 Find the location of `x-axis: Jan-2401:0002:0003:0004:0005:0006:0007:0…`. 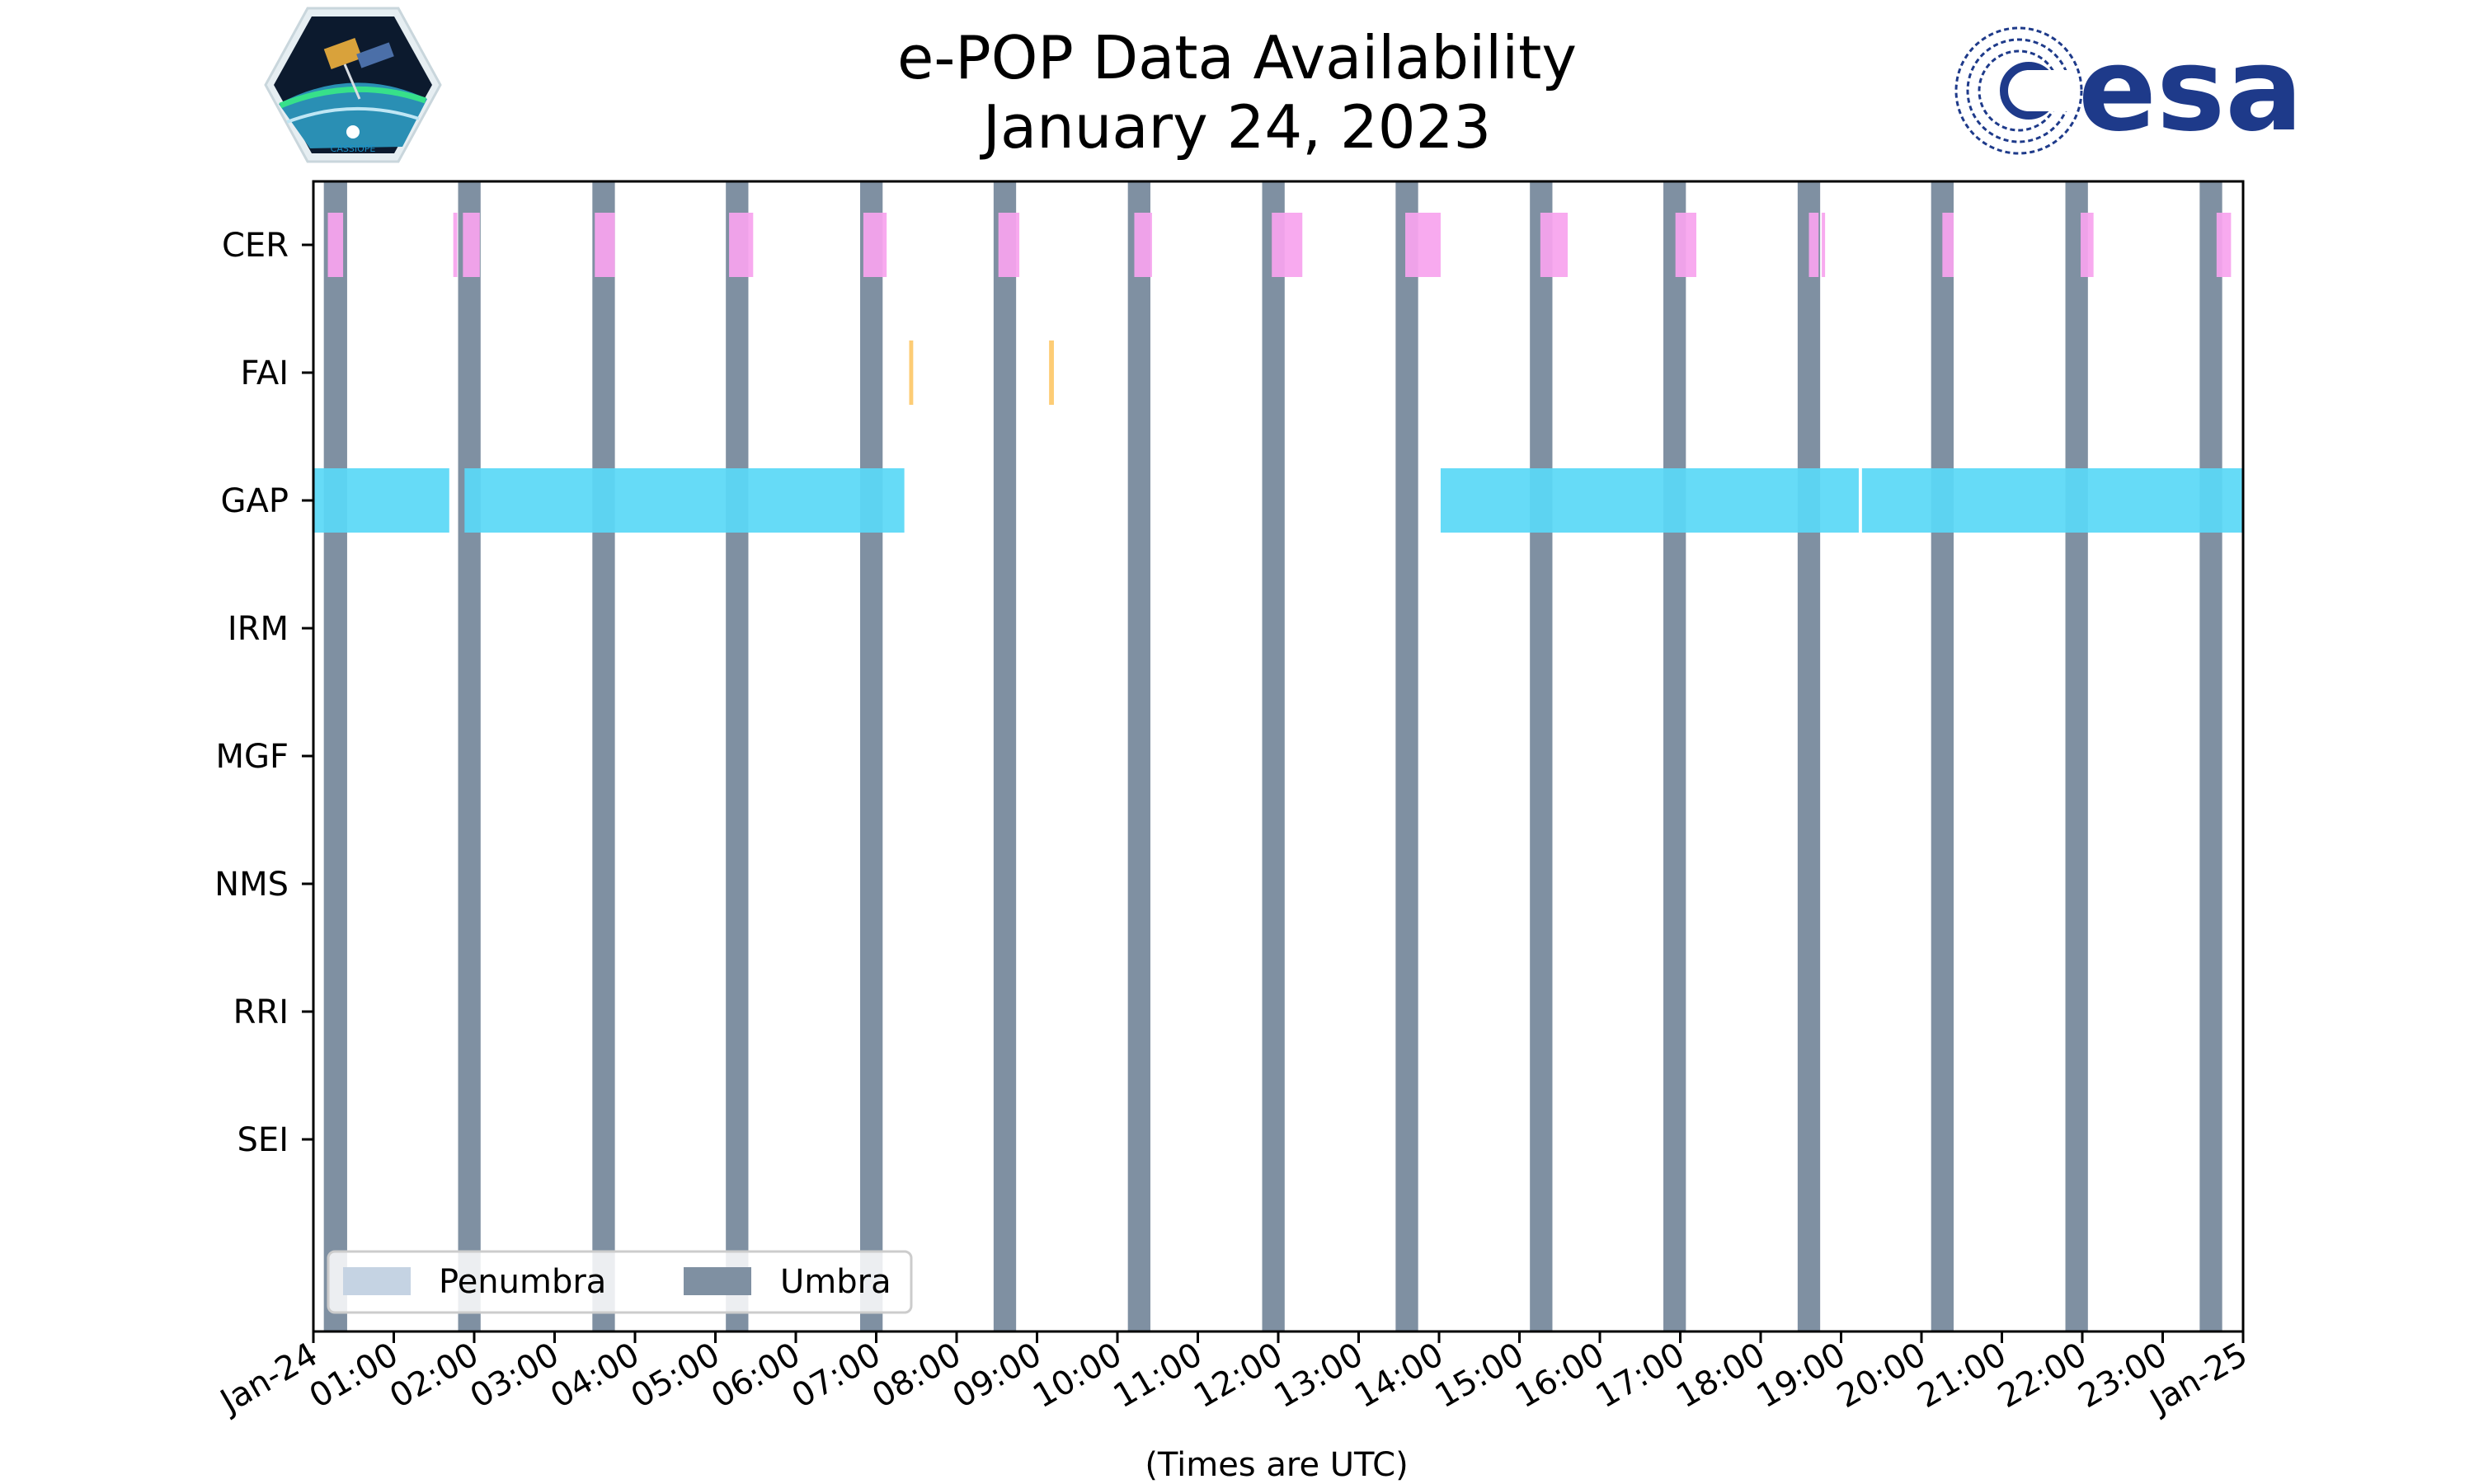

x-axis: Jan-2401:0002:0003:0004:0005:0006:0007:0… is located at coordinates (1233, 1376).